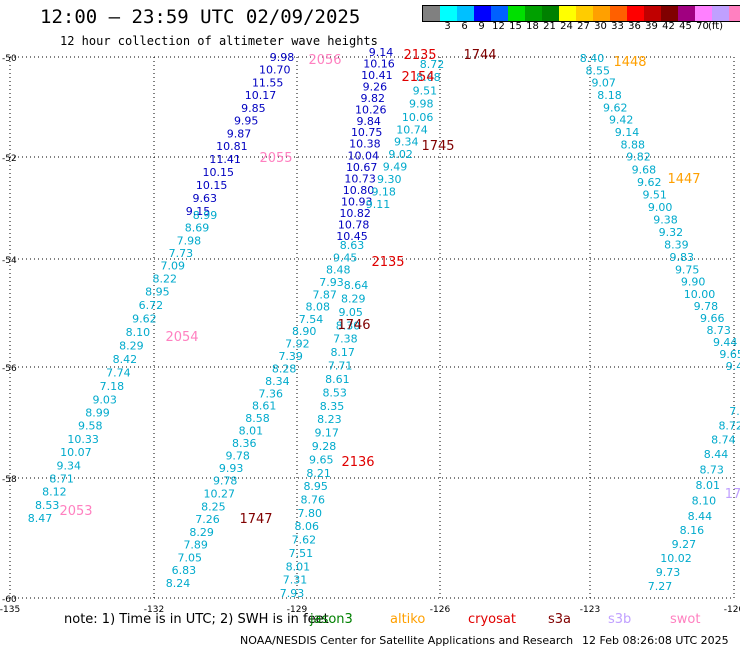 This screenshot has width=740, height=650. What do you see at coordinates (734, 411) in the screenshot?
I see `wave-height-value: 7.7` at bounding box center [734, 411].